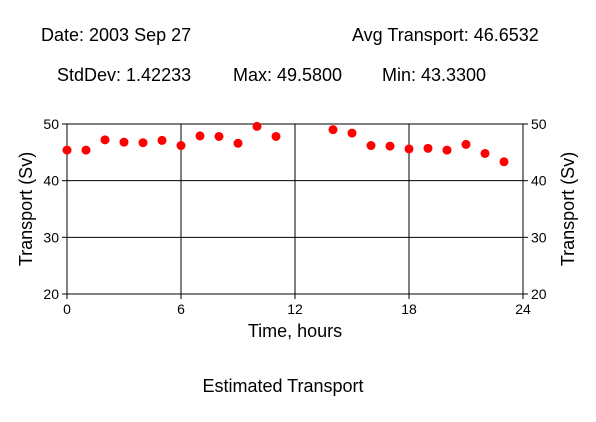 The image size is (596, 422). I want to click on y-tick-label-right: 20, so click(539, 294).